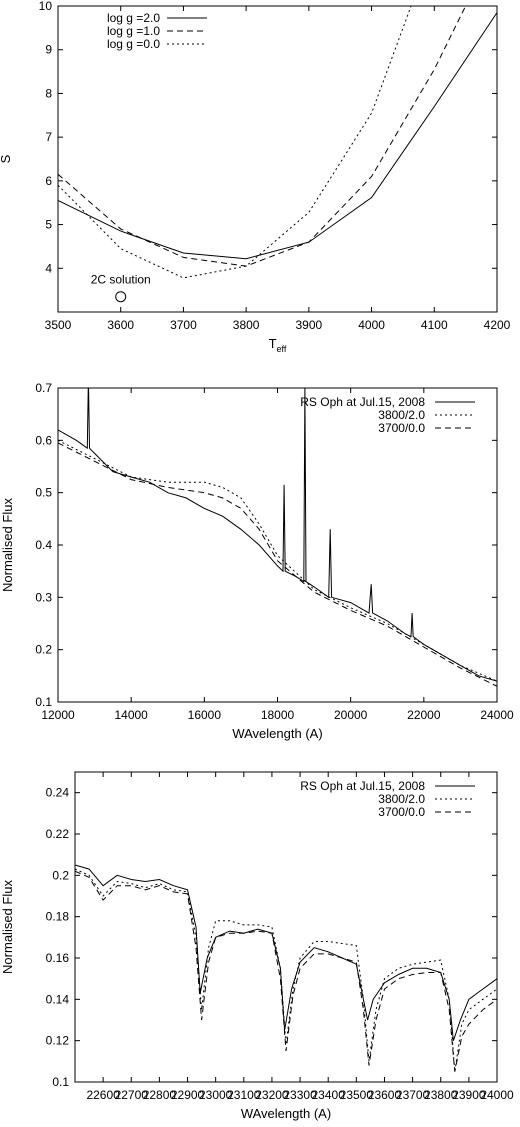 The image size is (520, 1127). I want to click on x-tick-label: 4000, so click(371, 325).